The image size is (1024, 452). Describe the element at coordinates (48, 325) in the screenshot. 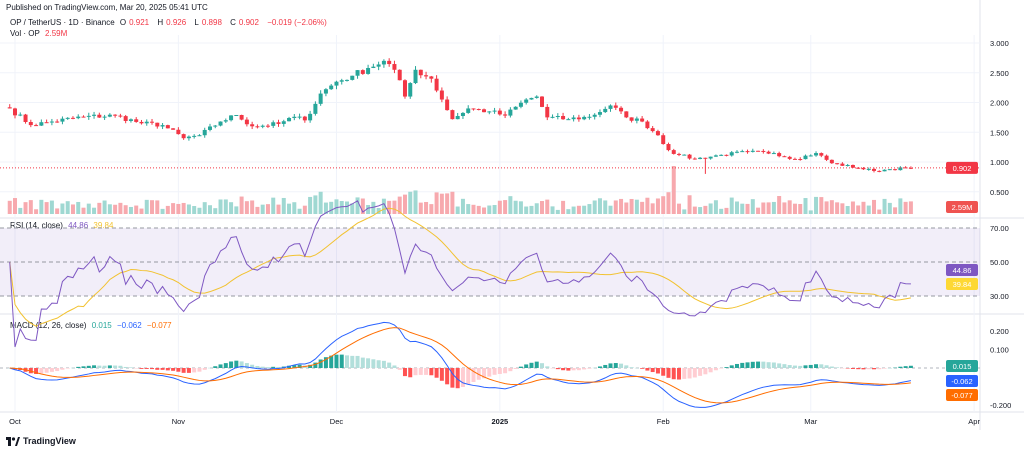

I see `macd-label: MACD (12, 26, close)` at that location.